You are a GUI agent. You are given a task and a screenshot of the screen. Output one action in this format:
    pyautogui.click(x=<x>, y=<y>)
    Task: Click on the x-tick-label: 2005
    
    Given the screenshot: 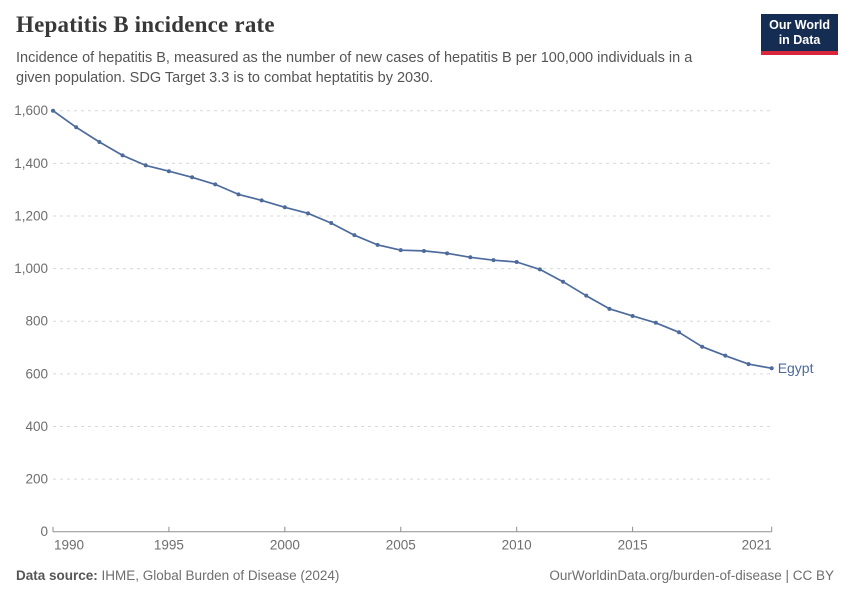 What is the action you would take?
    pyautogui.click(x=401, y=545)
    